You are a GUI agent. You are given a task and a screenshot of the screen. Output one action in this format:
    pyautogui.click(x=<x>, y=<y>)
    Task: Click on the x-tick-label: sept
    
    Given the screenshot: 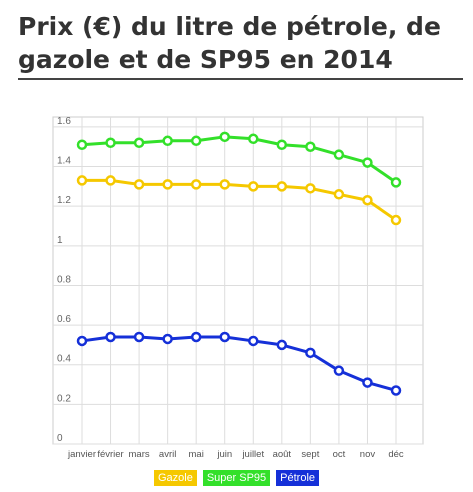 What is the action you would take?
    pyautogui.click(x=310, y=454)
    